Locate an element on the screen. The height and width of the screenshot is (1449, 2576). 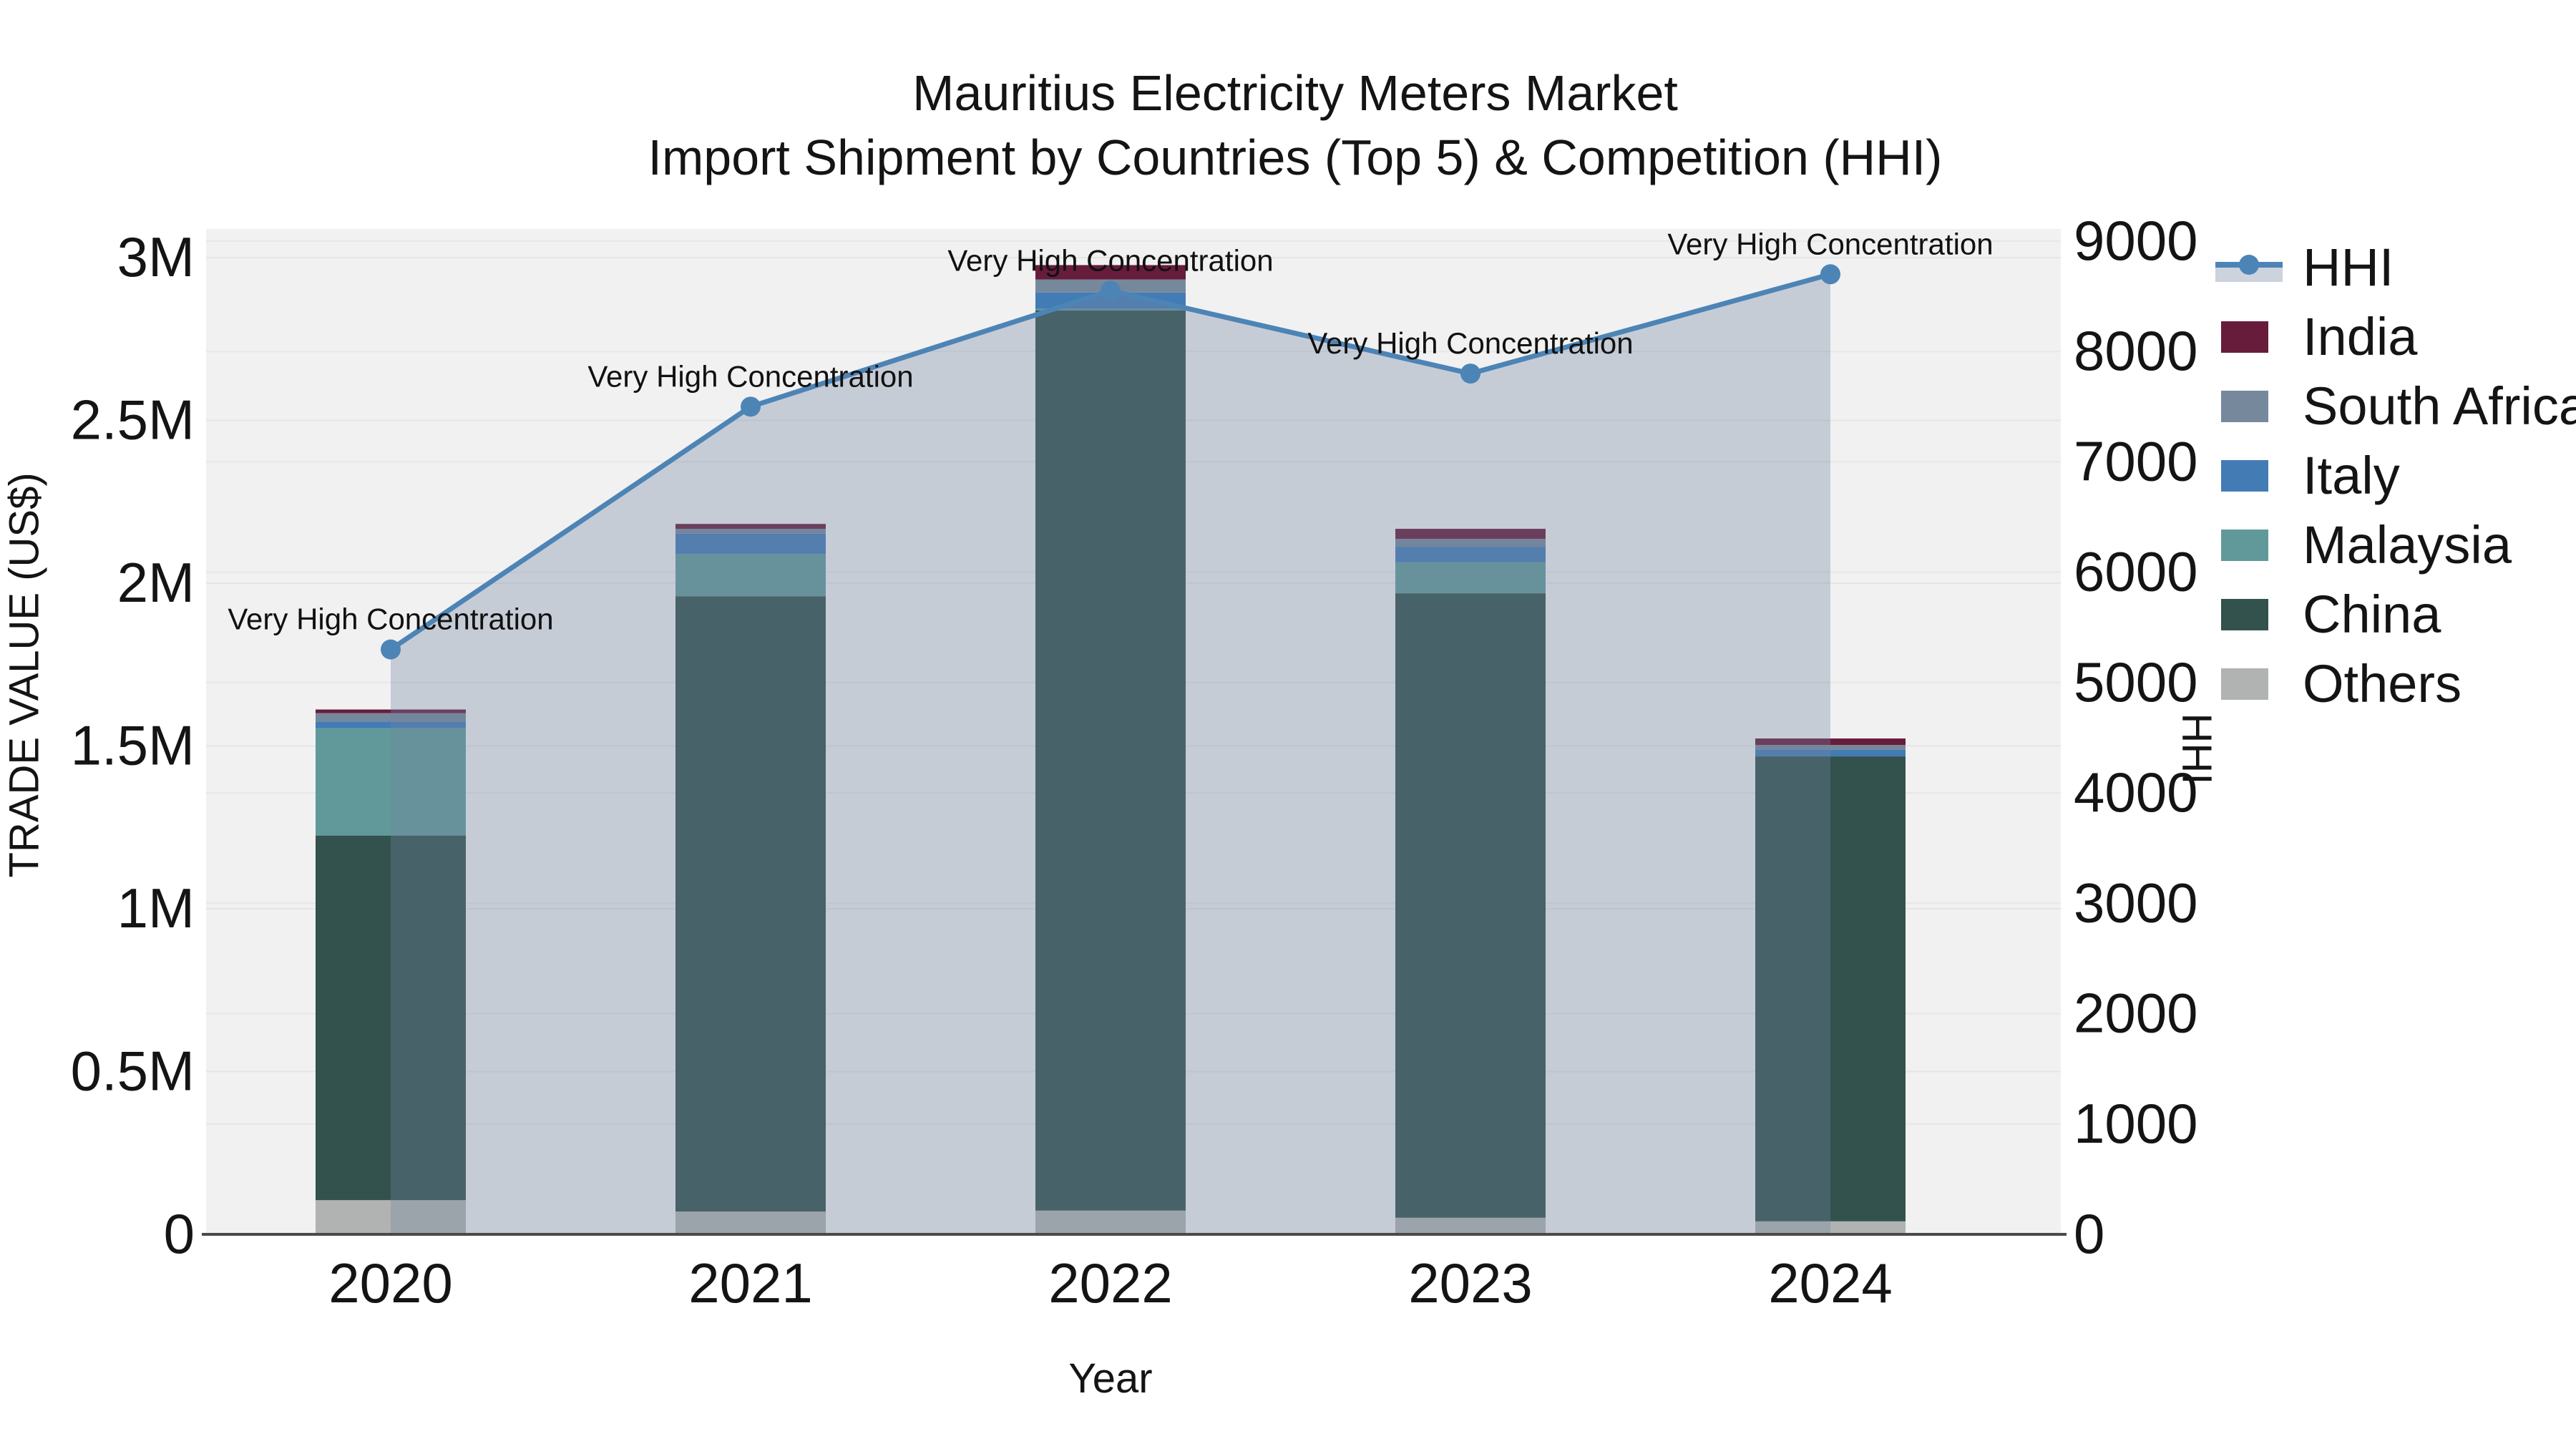
annotation-2021: Very High Concentration is located at coordinates (750, 376).